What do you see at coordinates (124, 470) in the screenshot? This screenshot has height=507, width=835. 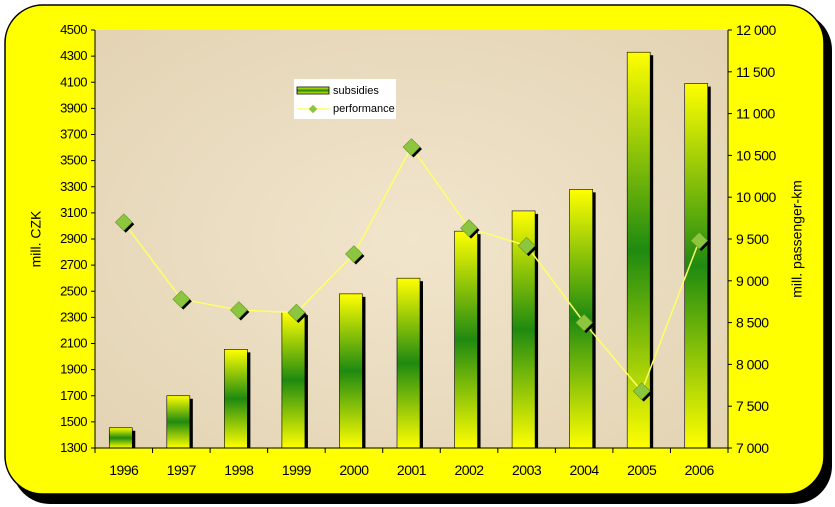 I see `x-tick-label: 1996` at bounding box center [124, 470].